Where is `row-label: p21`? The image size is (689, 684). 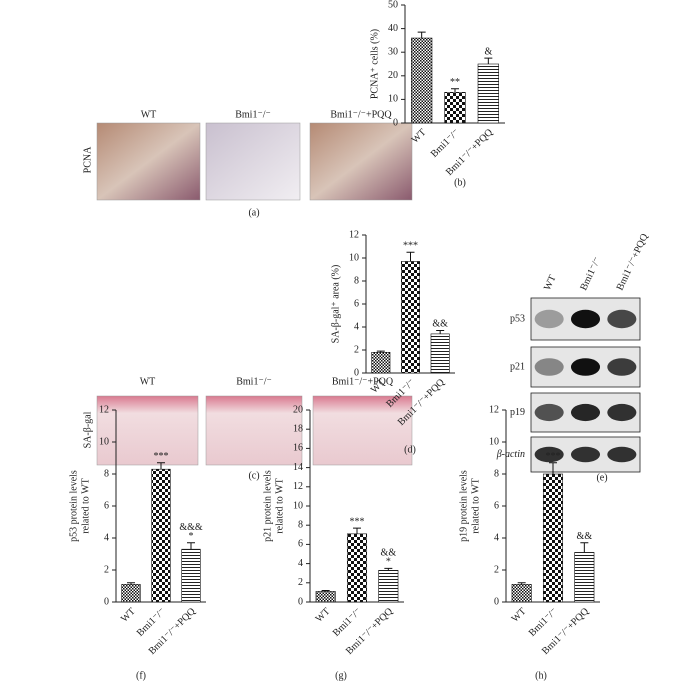
row-label: p21 is located at coordinates (517, 366).